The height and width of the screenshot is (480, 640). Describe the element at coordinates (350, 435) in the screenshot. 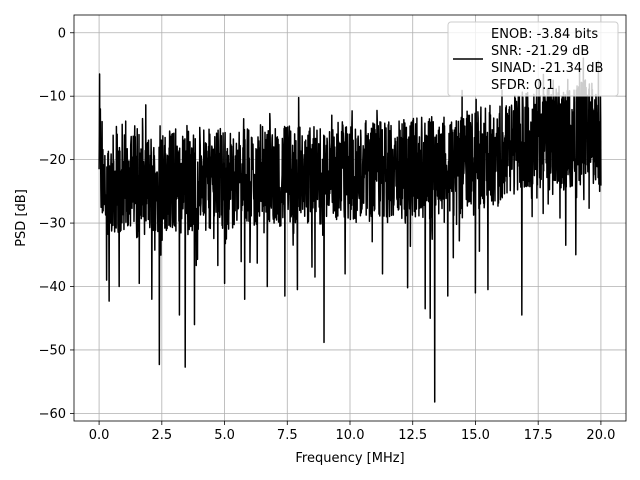

I see `x-tick-label: 10.0` at that location.